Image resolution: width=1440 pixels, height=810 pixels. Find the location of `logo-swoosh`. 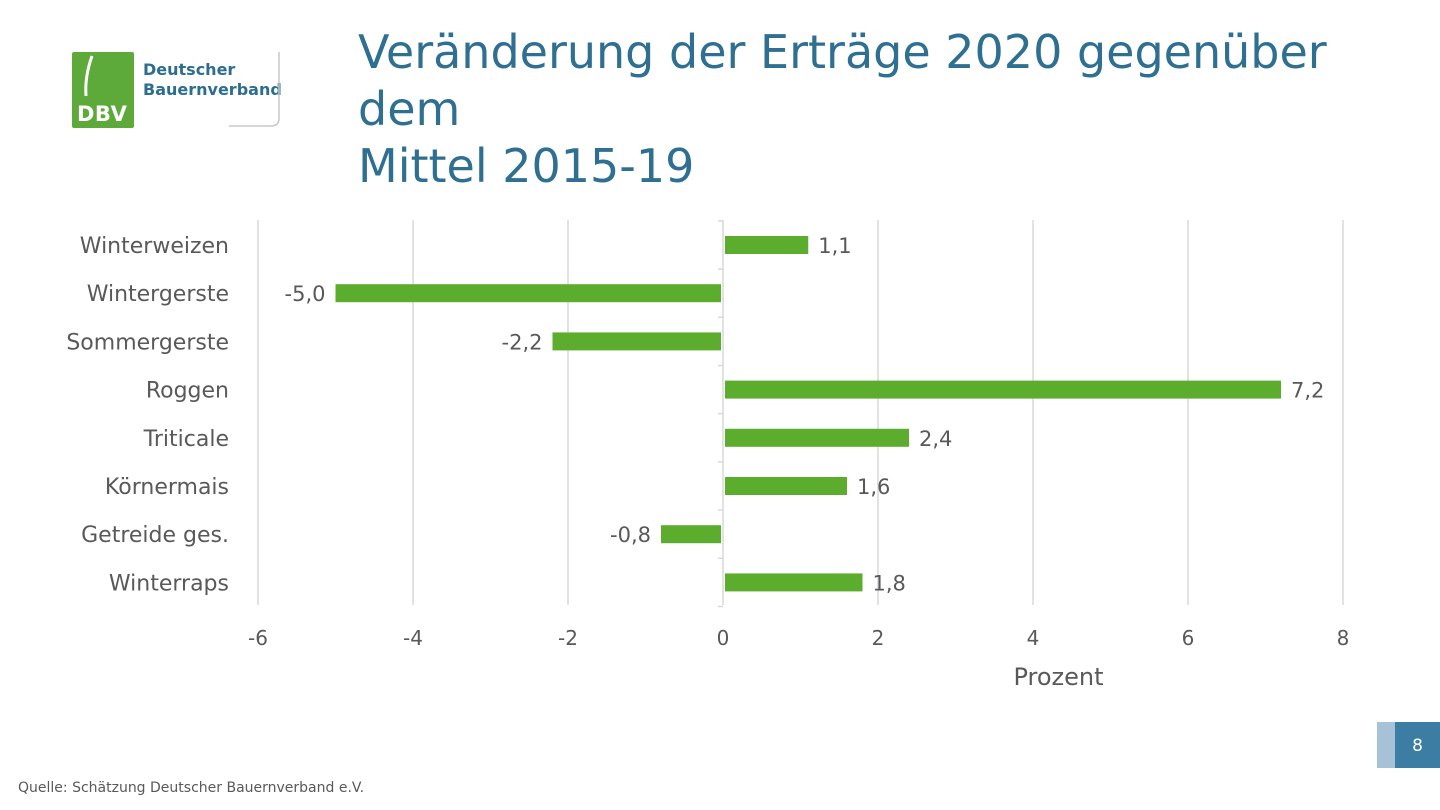

logo-swoosh is located at coordinates (254, 89).